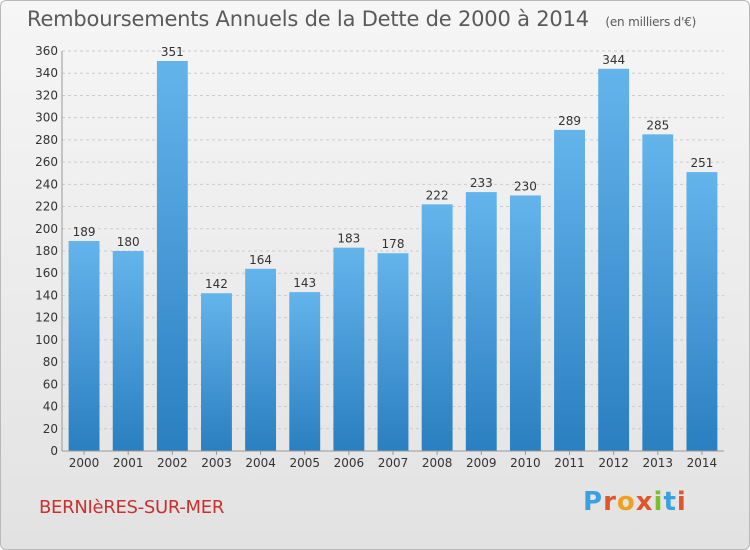 The height and width of the screenshot is (550, 750). Describe the element at coordinates (46, 251) in the screenshot. I see `y-tick-label: 180` at that location.